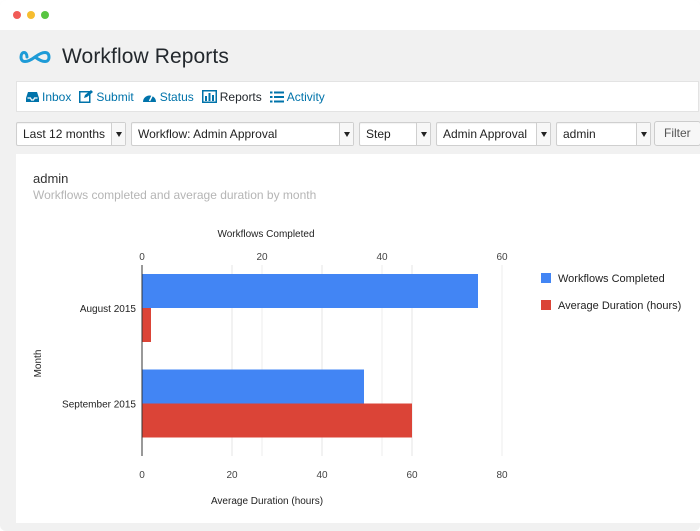  Describe the element at coordinates (240, 96) in the screenshot. I see `nav-item-label: Reports` at that location.